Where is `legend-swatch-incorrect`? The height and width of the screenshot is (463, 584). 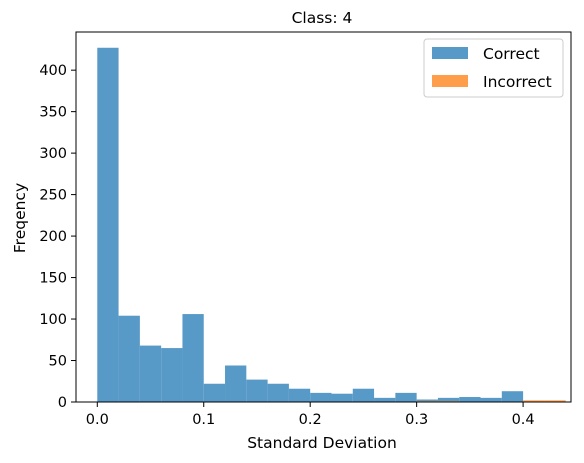
legend-swatch-incorrect is located at coordinates (450, 81).